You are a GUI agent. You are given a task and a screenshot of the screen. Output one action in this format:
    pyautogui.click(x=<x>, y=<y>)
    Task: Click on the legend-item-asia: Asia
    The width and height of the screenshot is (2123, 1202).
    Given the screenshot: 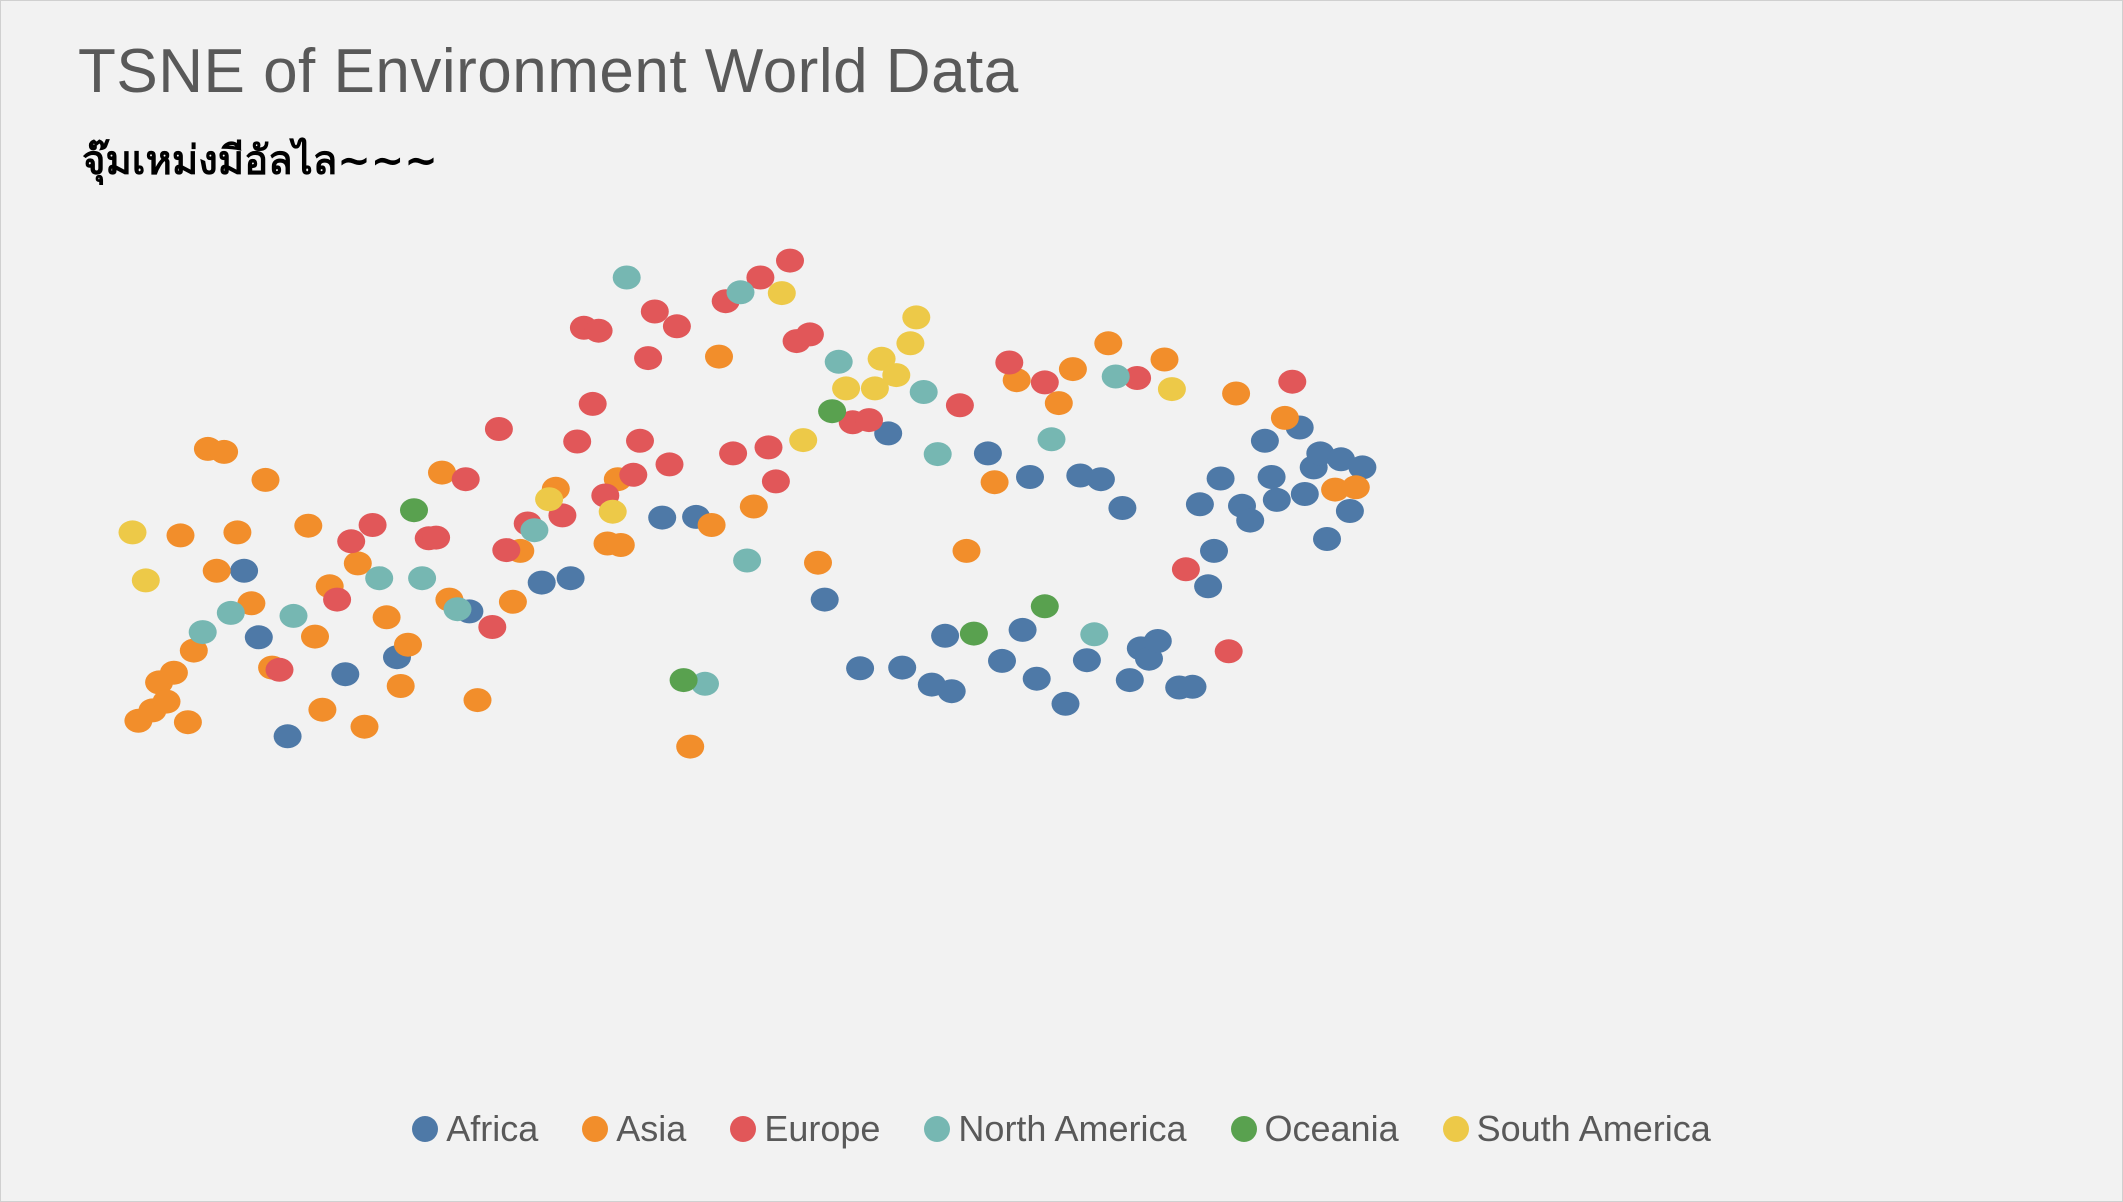 What is the action you would take?
    pyautogui.click(x=634, y=1129)
    